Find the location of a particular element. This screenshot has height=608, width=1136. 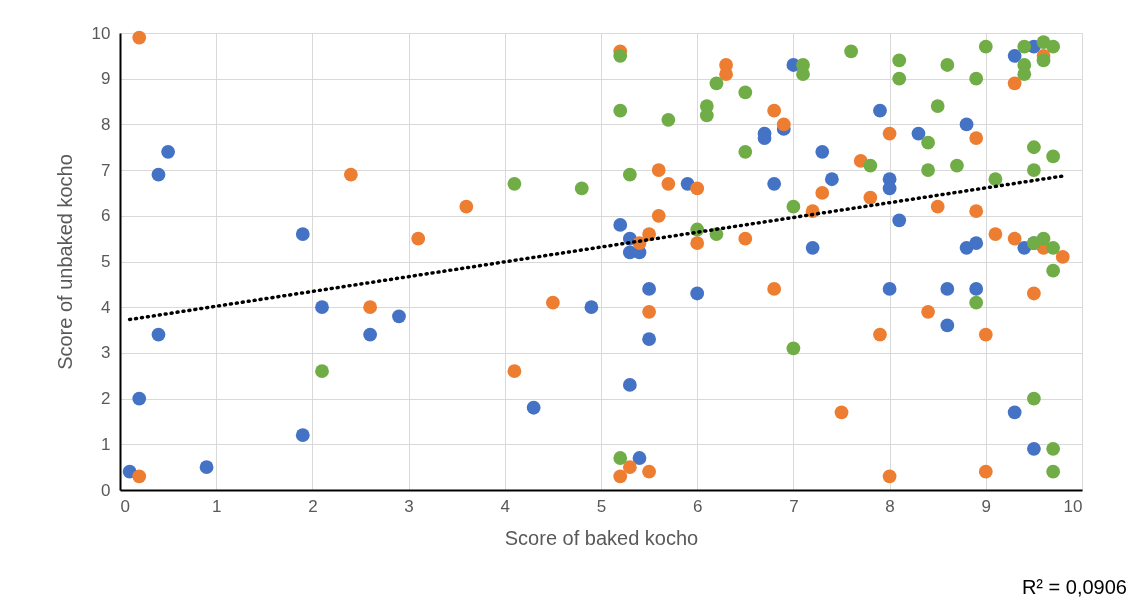

x-tick-label: 1 is located at coordinates (216, 506).